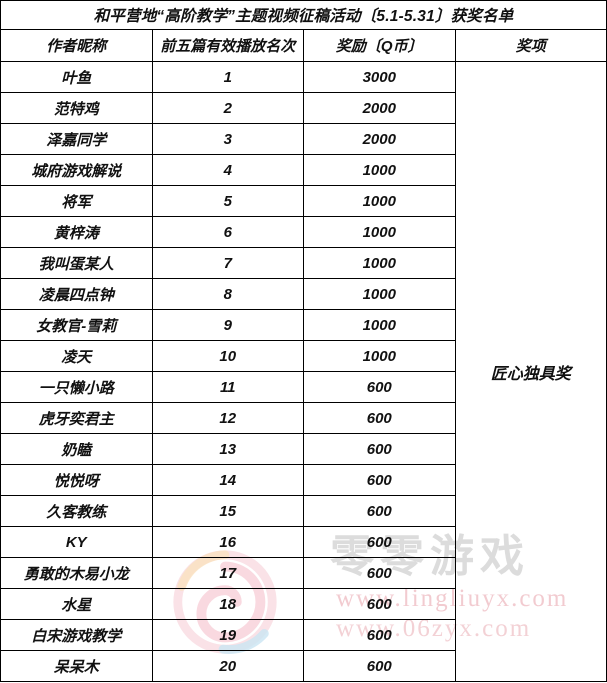  What do you see at coordinates (227, 108) in the screenshot?
I see `cell-play-rank: 2` at bounding box center [227, 108].